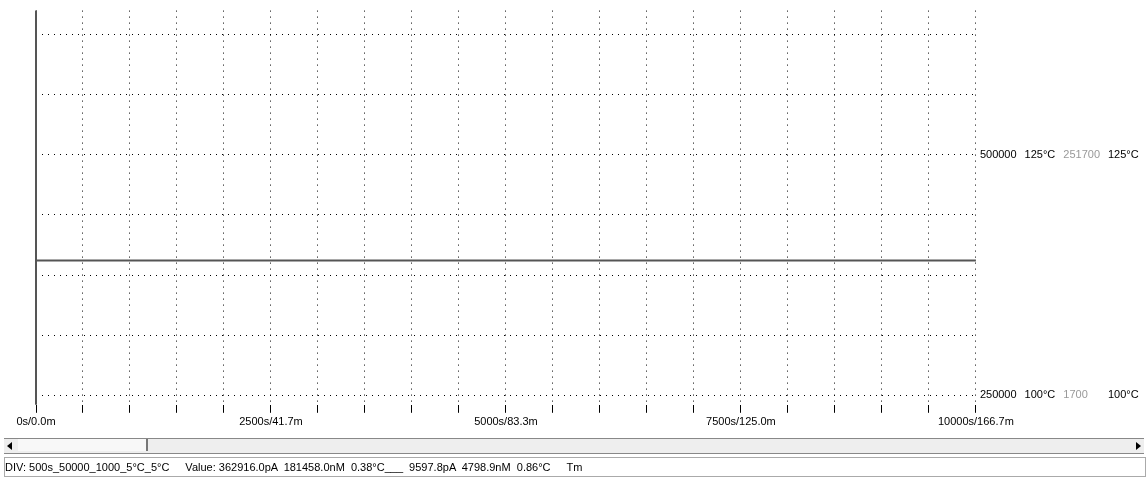  I want to click on text: DIV: 500s_50000_1000_5°C_5°C, so click(87, 467).